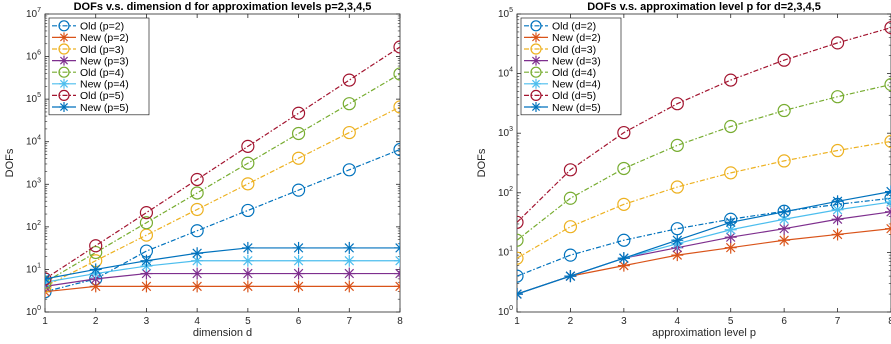 The height and width of the screenshot is (344, 891). I want to click on legend-item: New (d=3), so click(562, 61).